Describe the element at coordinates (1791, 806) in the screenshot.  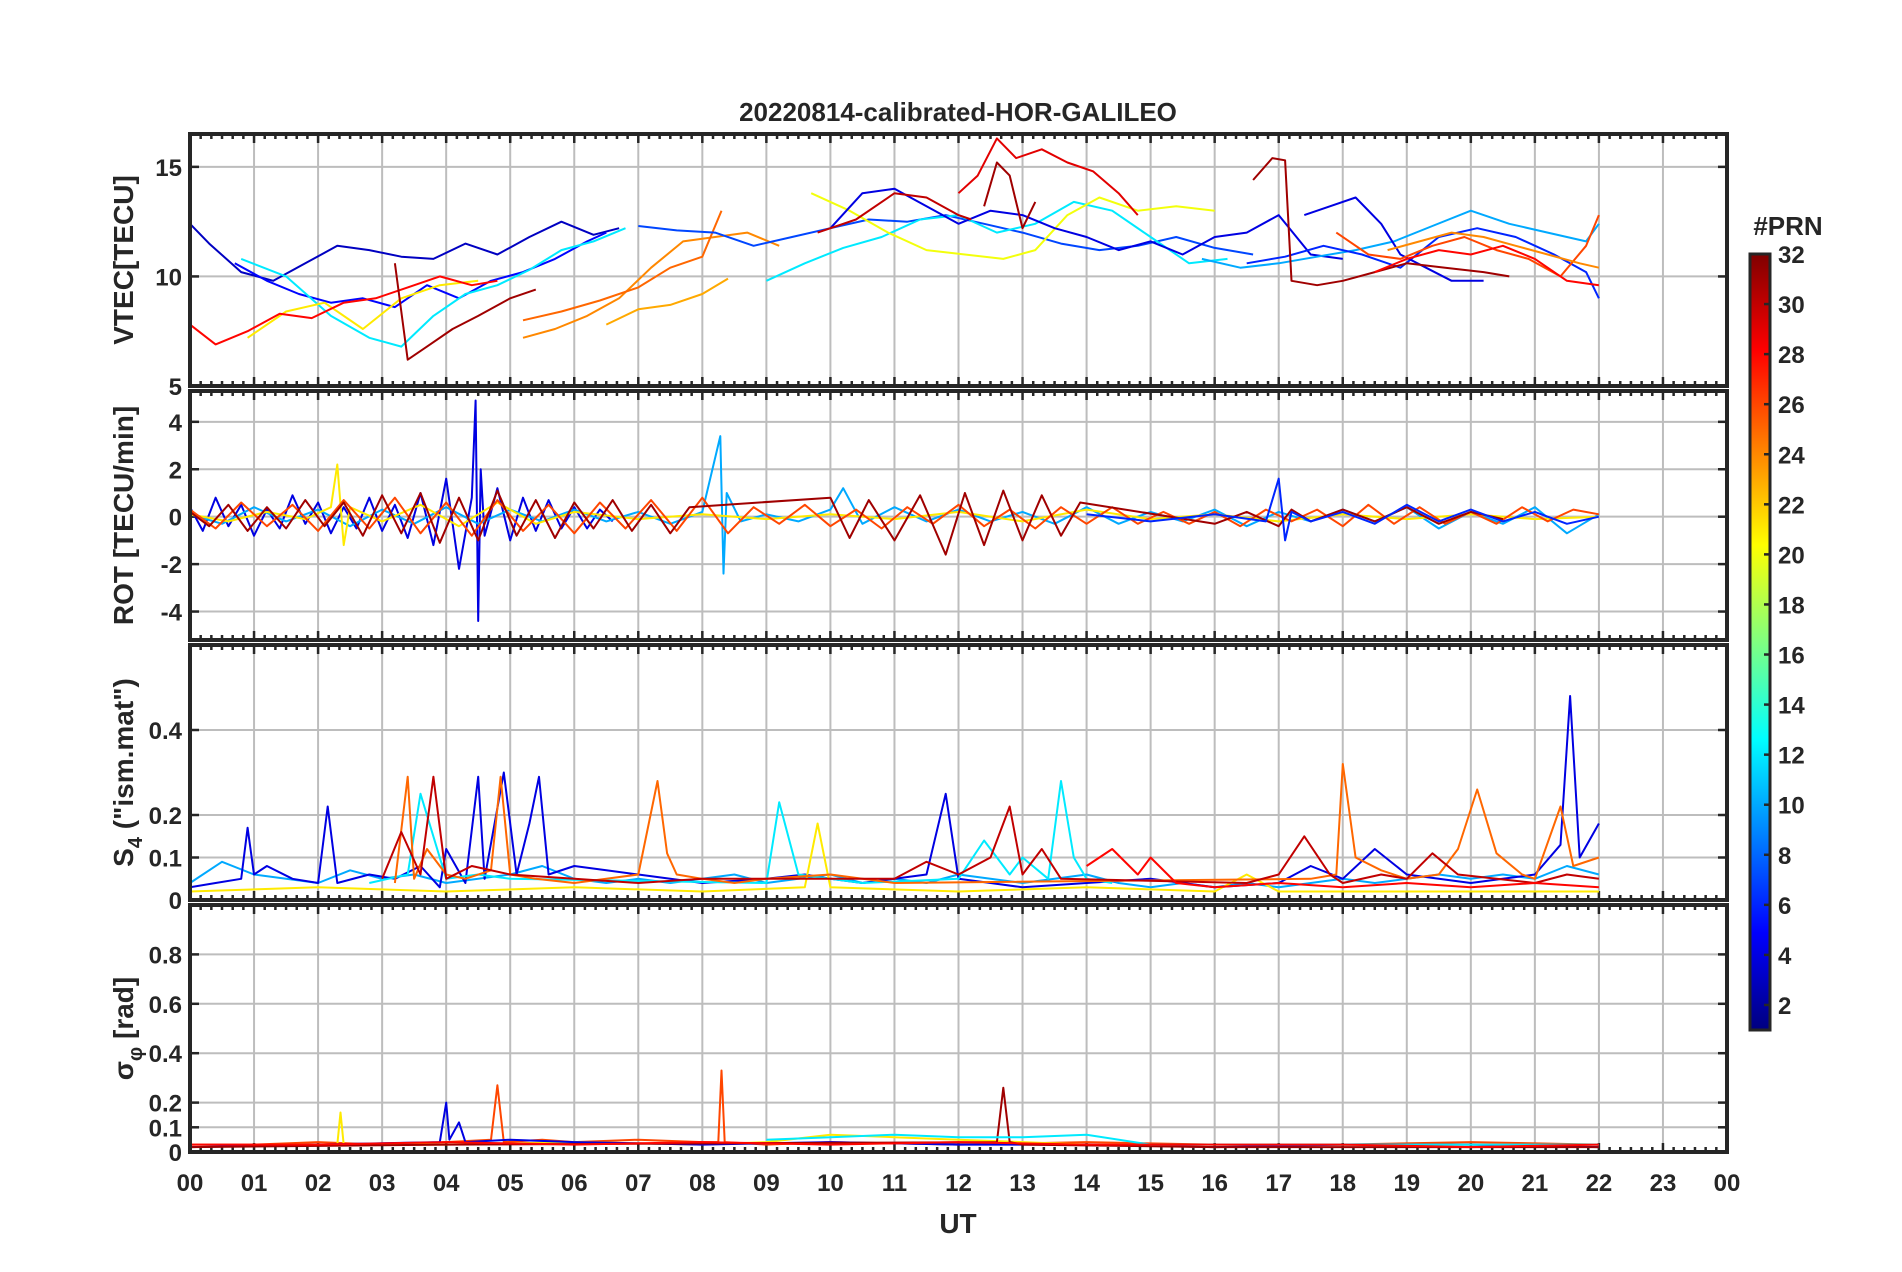
I see `colorbar-tick-label: 10` at that location.